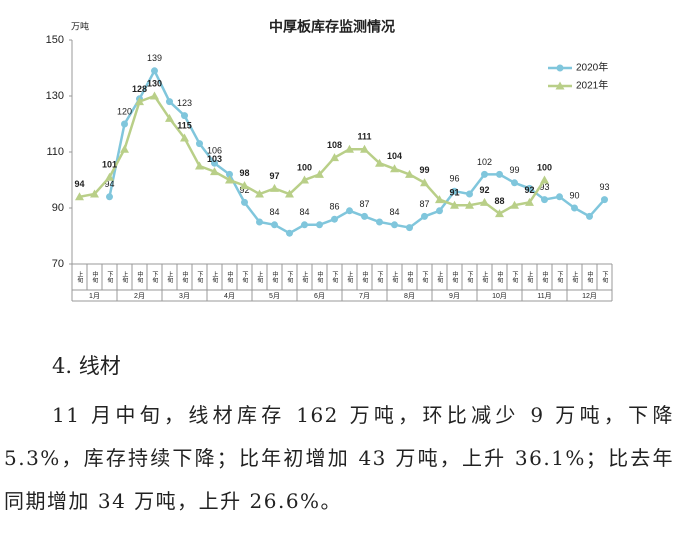 This screenshot has width=684, height=548. I want to click on data-label: 90, so click(574, 195).